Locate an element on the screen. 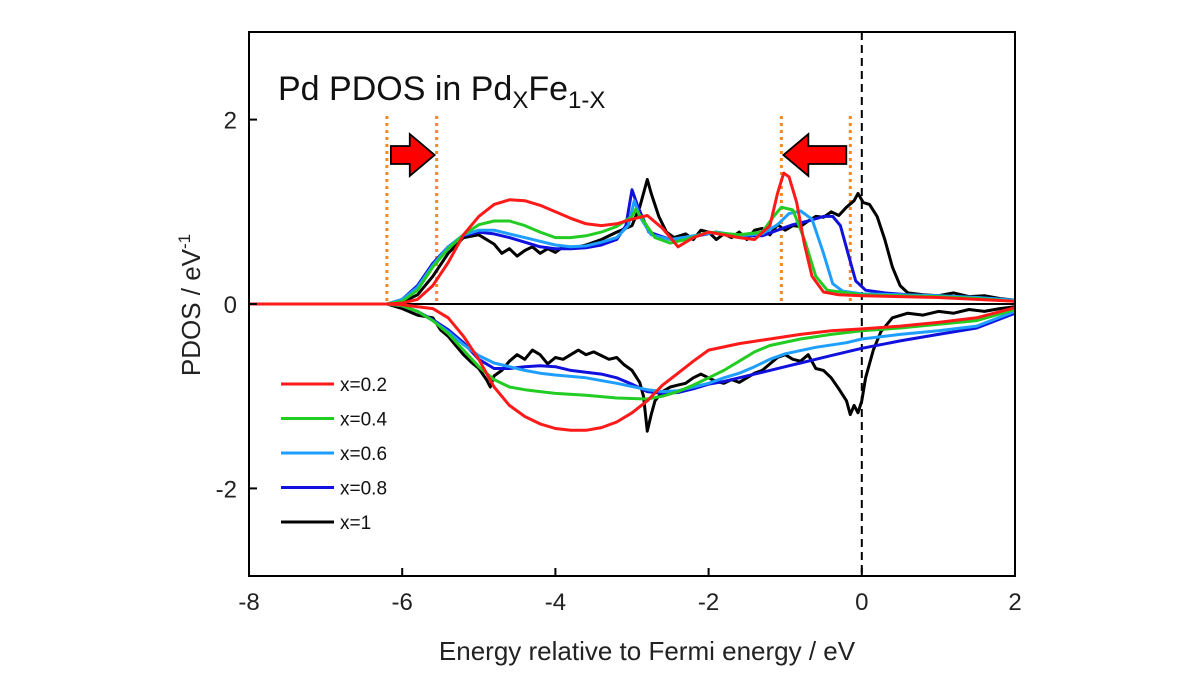 Image resolution: width=1200 pixels, height=675 pixels. y-tick-label: 2 is located at coordinates (230, 121).